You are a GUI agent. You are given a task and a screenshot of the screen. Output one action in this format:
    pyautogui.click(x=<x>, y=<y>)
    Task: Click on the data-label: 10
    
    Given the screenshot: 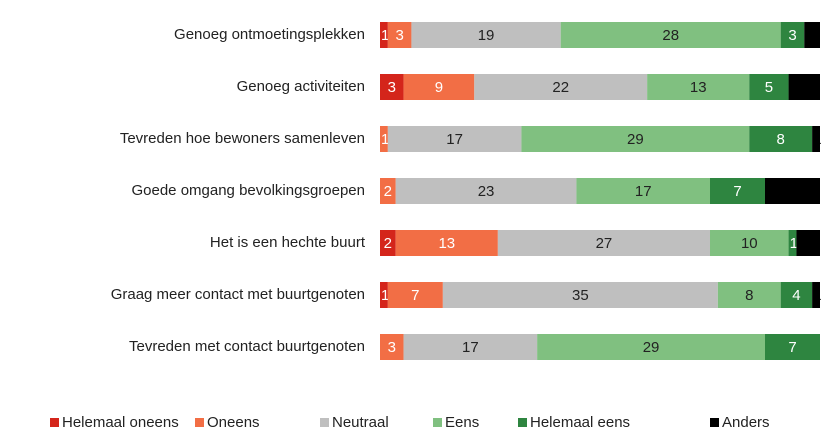 What is the action you would take?
    pyautogui.click(x=749, y=243)
    